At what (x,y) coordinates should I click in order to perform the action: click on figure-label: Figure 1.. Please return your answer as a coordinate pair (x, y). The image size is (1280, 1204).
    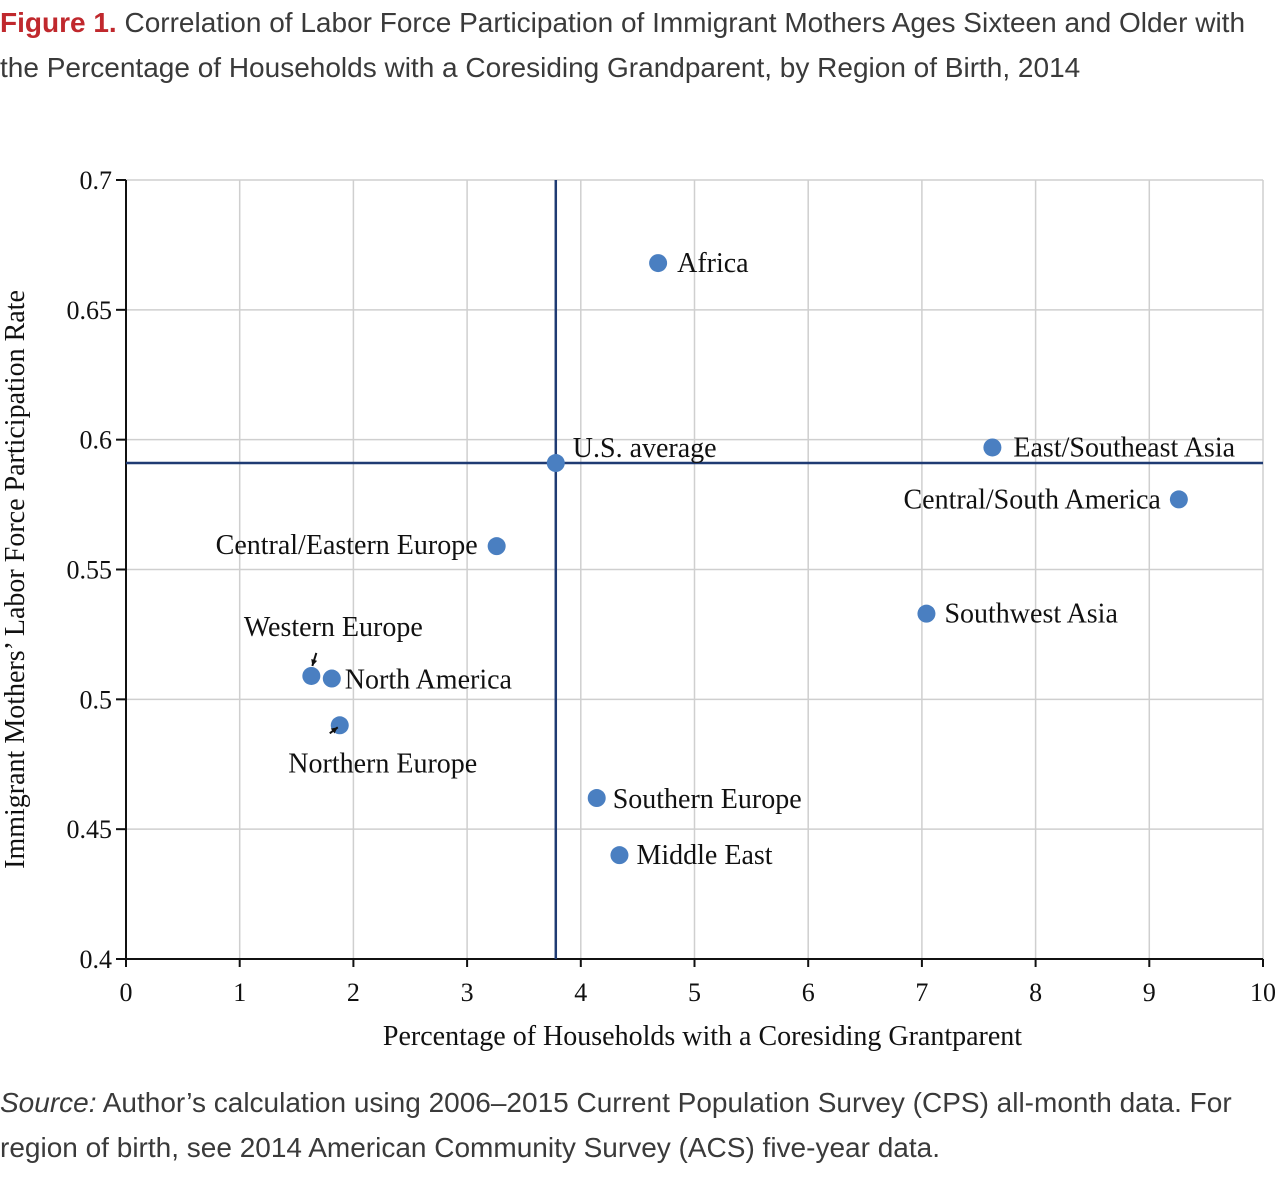
    Looking at the image, I should click on (58, 22).